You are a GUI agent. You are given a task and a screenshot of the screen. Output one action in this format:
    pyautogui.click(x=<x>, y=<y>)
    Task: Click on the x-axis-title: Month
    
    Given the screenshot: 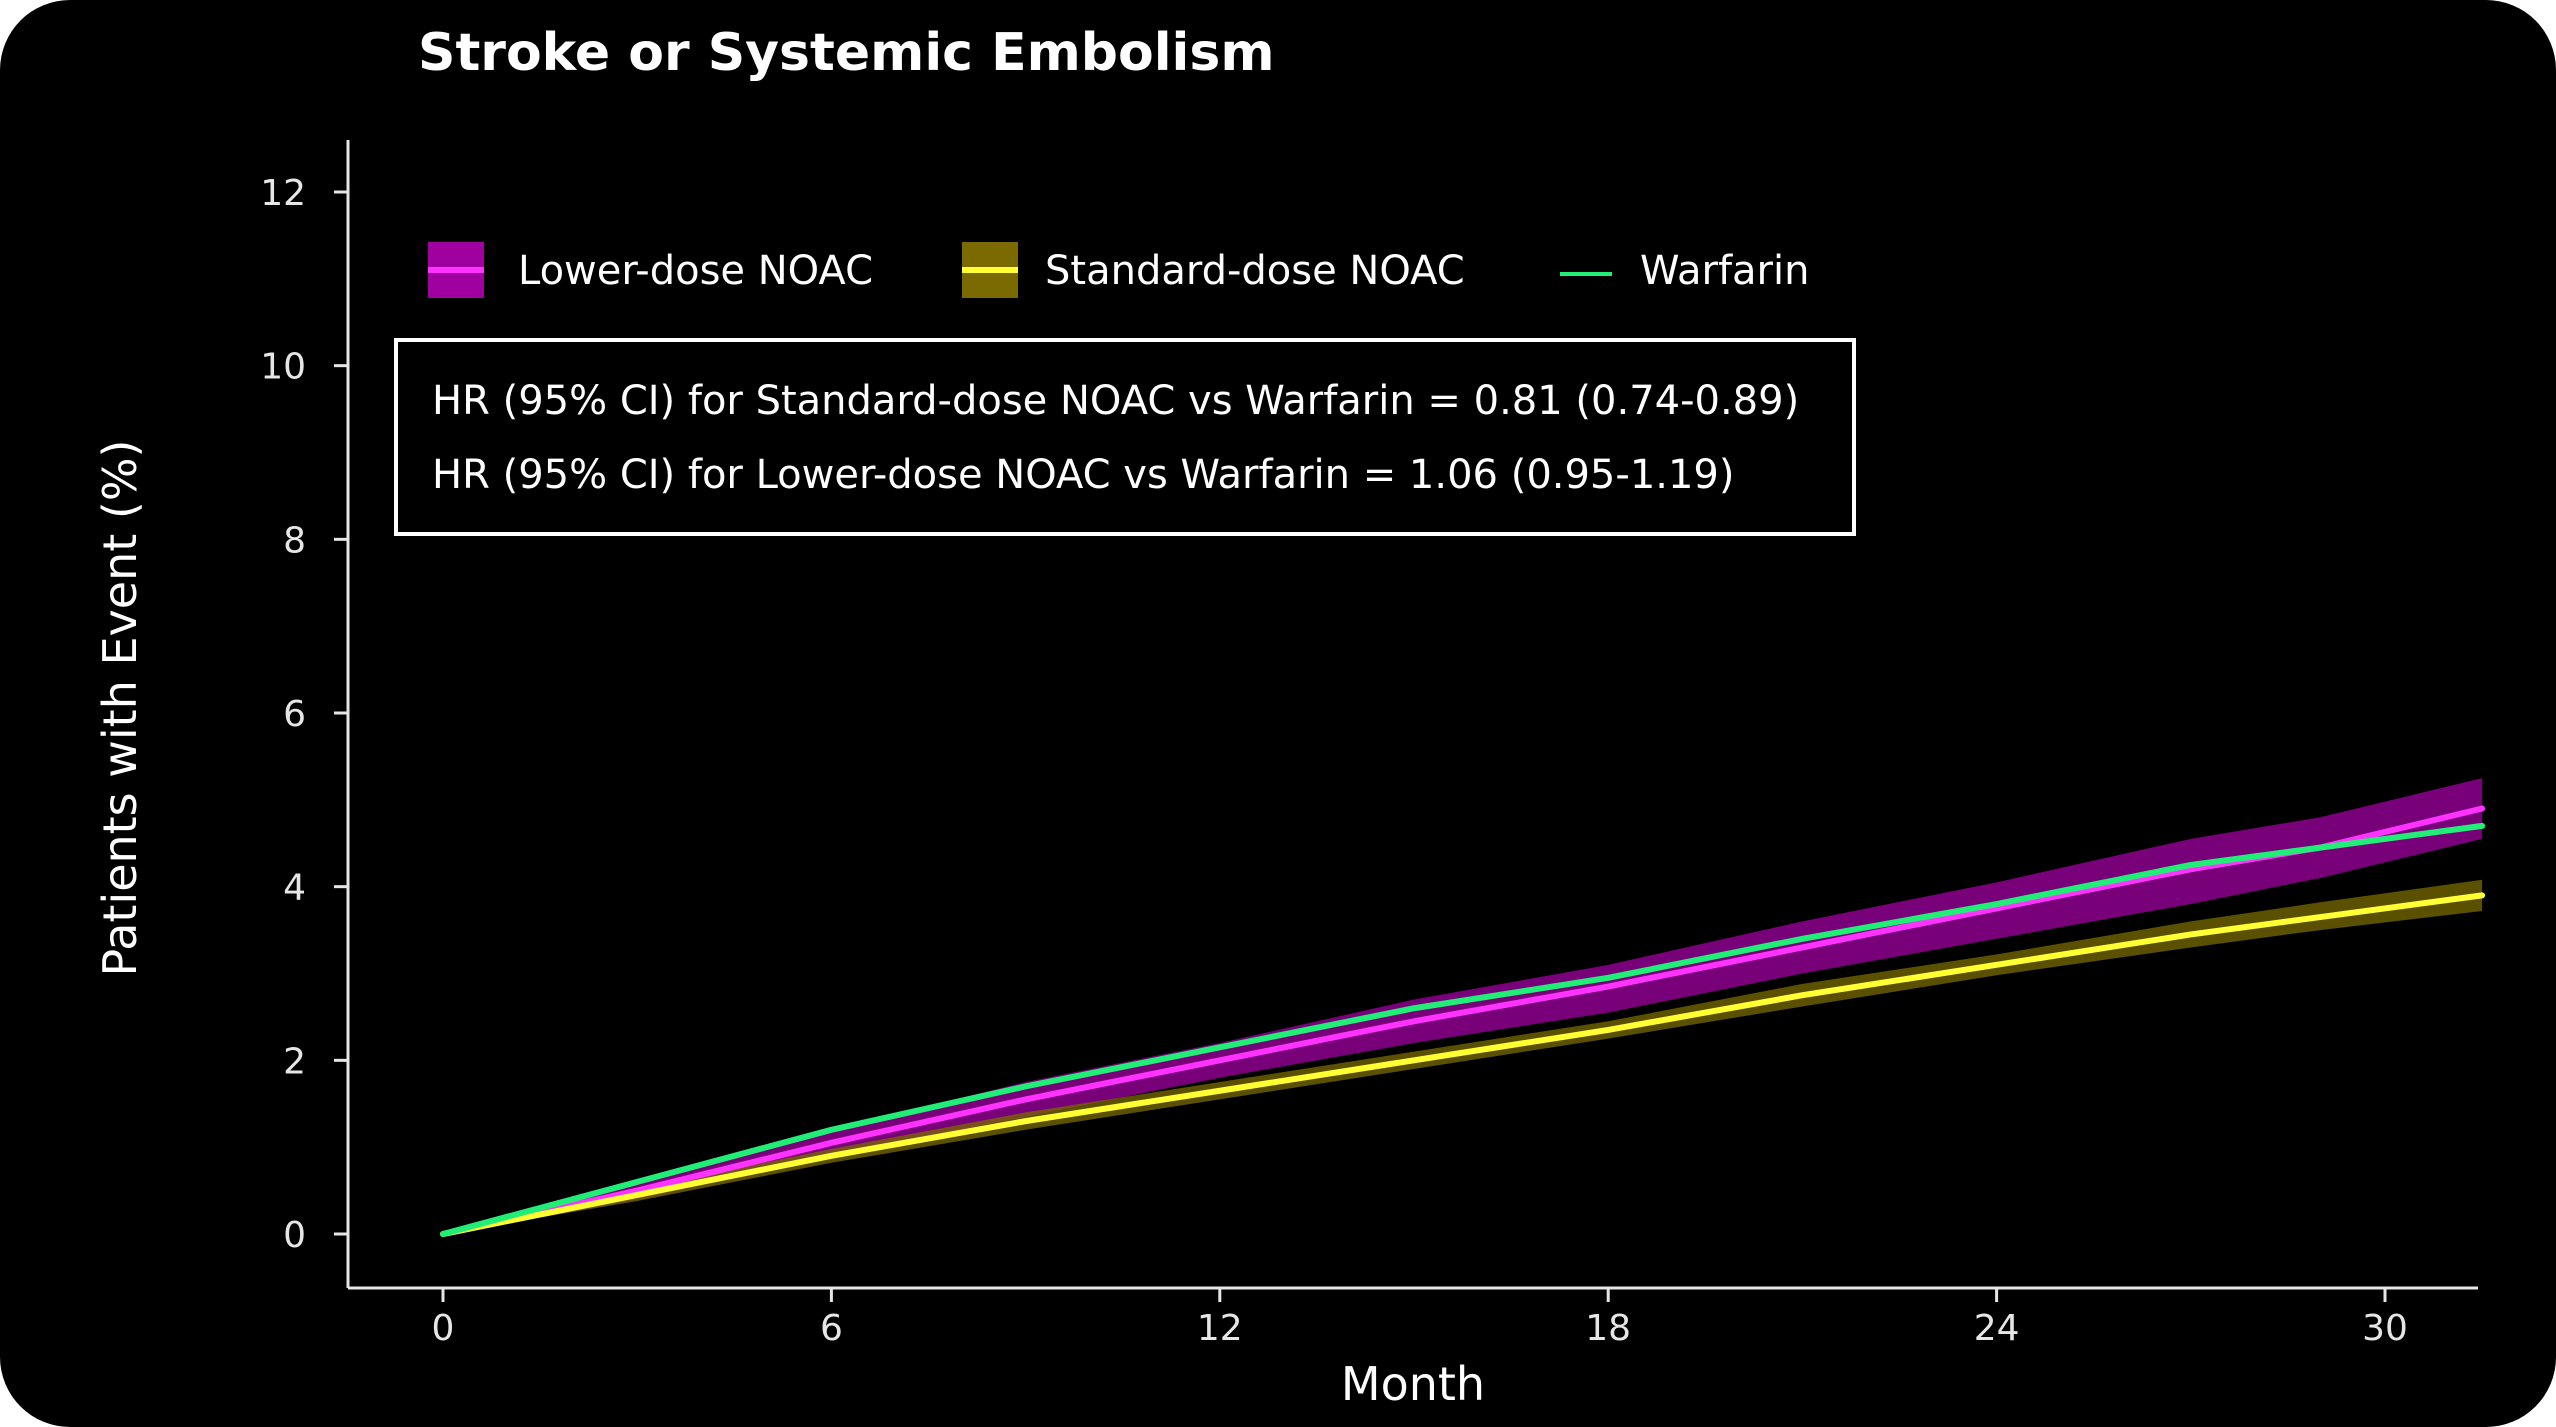 What is the action you would take?
    pyautogui.click(x=1413, y=1384)
    